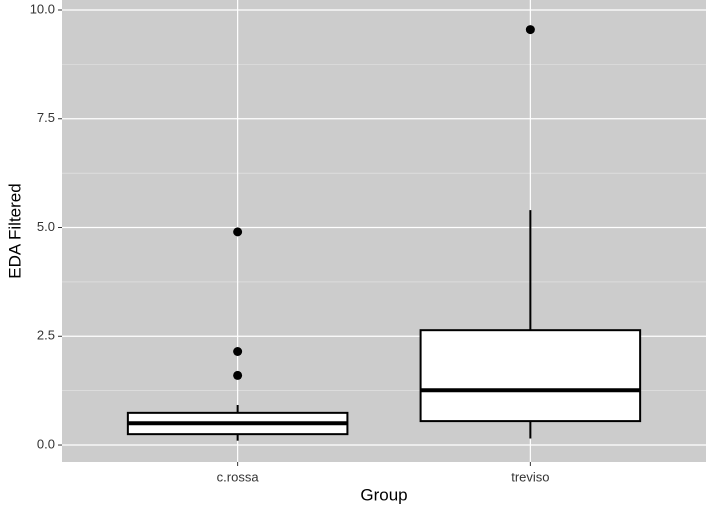  What do you see at coordinates (383, 494) in the screenshot?
I see `x-axis-title: Group` at bounding box center [383, 494].